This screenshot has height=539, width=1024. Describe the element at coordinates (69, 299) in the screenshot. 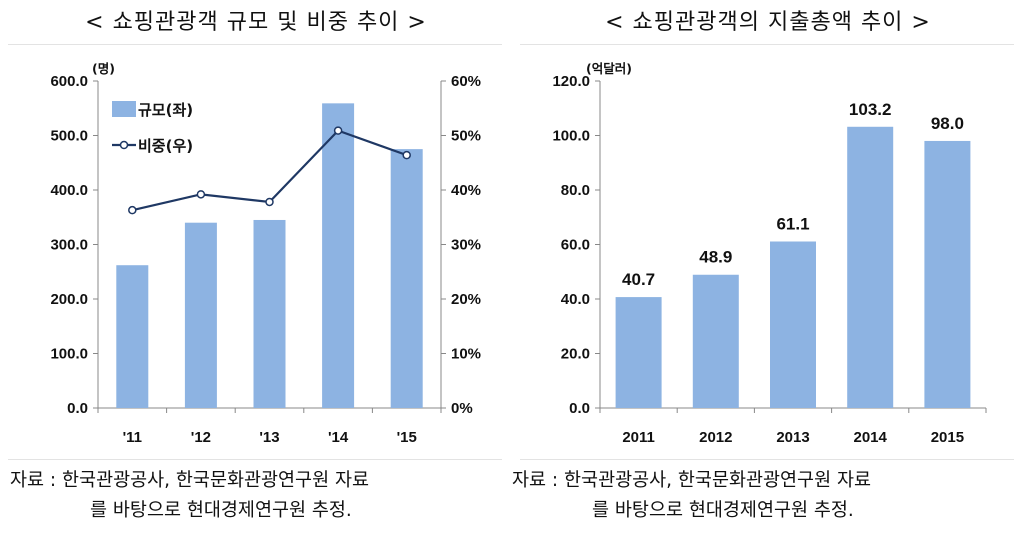

I see `y-tick-label: 200.0` at that location.